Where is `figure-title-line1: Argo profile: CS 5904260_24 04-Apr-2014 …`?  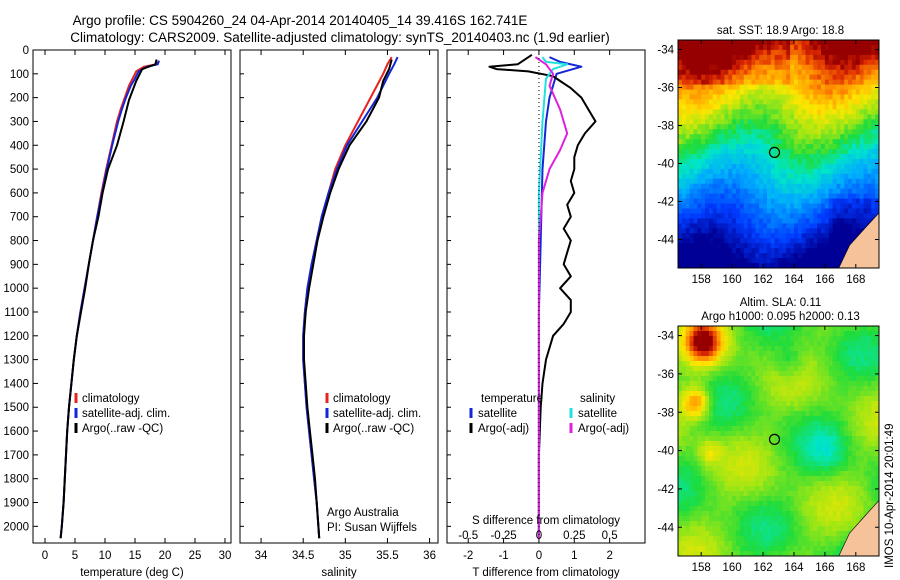
figure-title-line1: Argo profile: CS 5904260_24 04-Apr-2014 … is located at coordinates (300, 20).